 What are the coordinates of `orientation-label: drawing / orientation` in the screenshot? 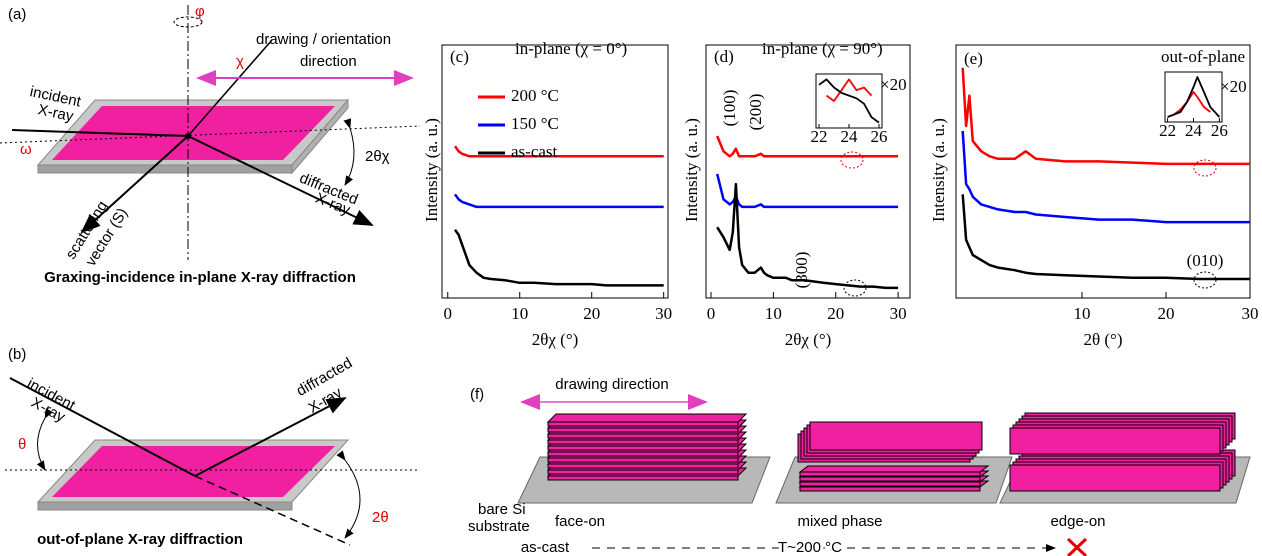 It's located at (323, 39).